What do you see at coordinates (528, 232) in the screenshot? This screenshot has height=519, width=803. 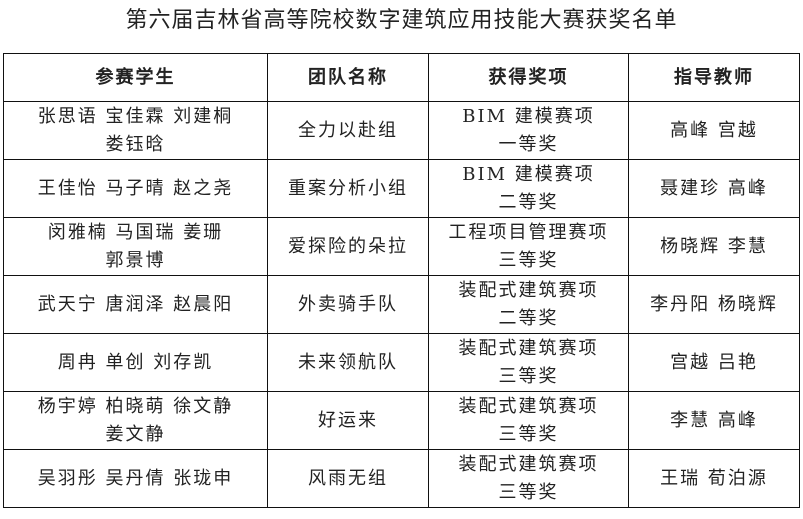 I see `award-line: 工程项目管理赛项` at bounding box center [528, 232].